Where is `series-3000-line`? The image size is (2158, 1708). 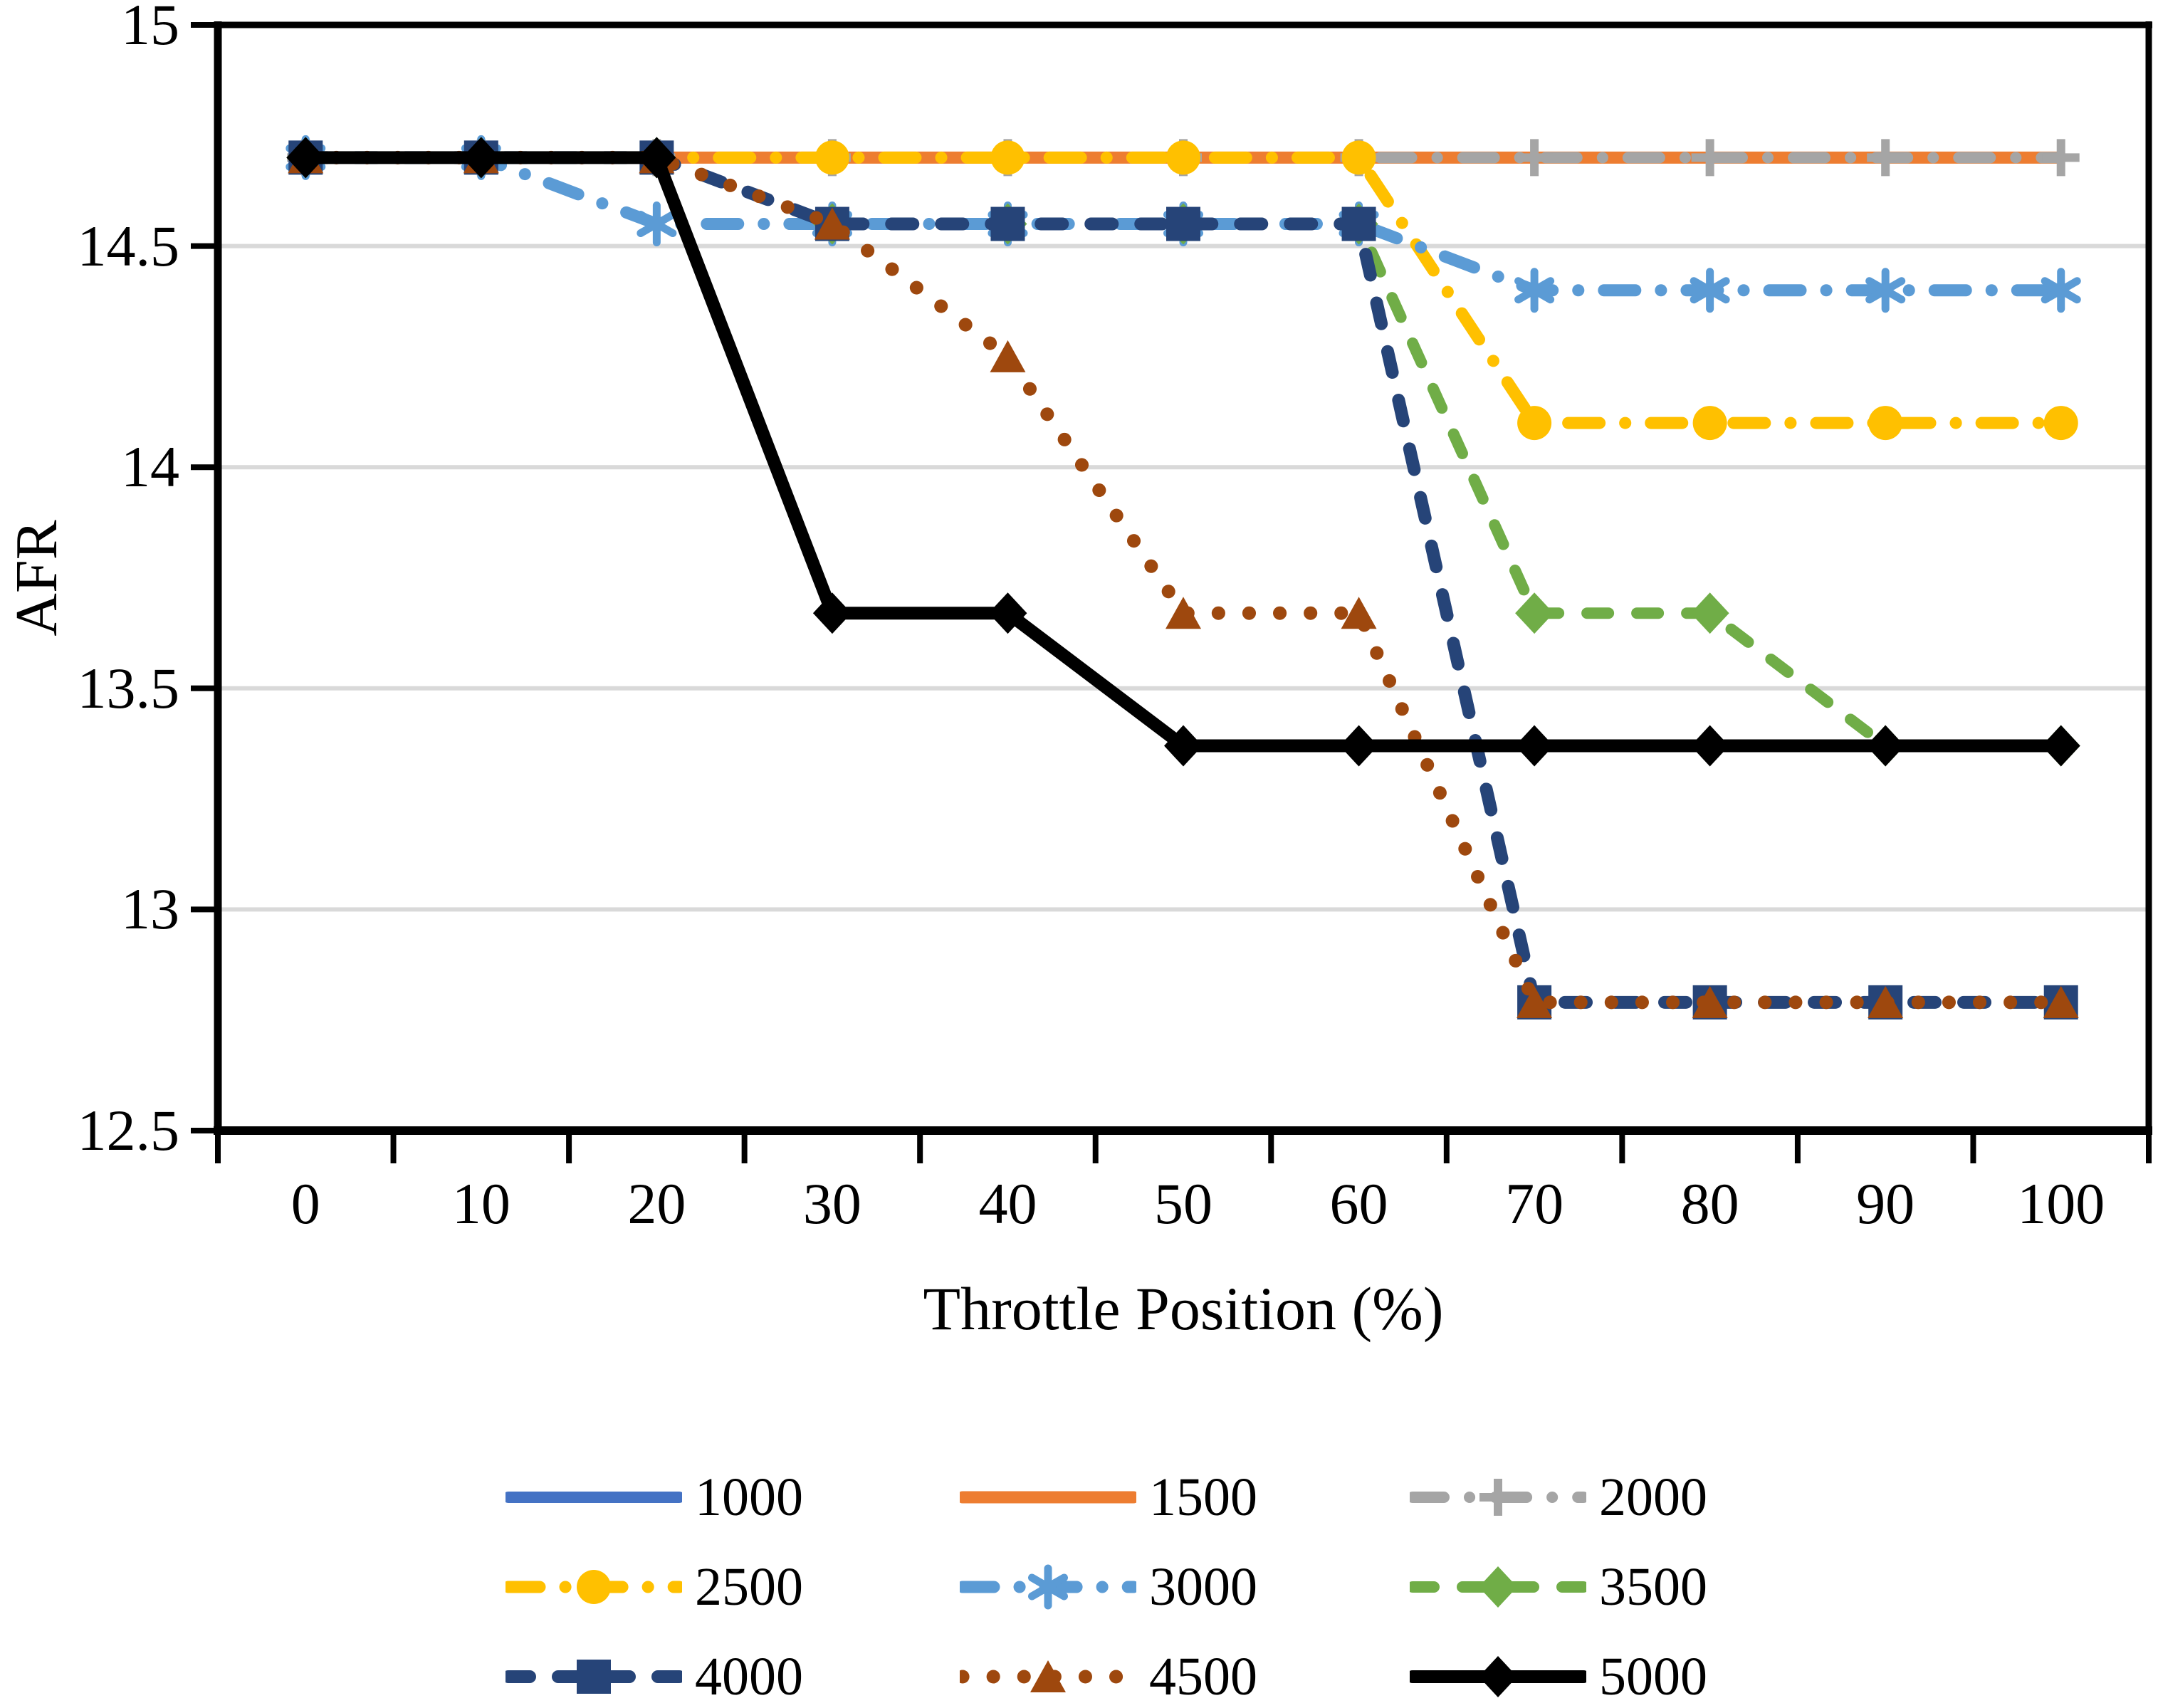
series-3000-line is located at coordinates (1184, 224).